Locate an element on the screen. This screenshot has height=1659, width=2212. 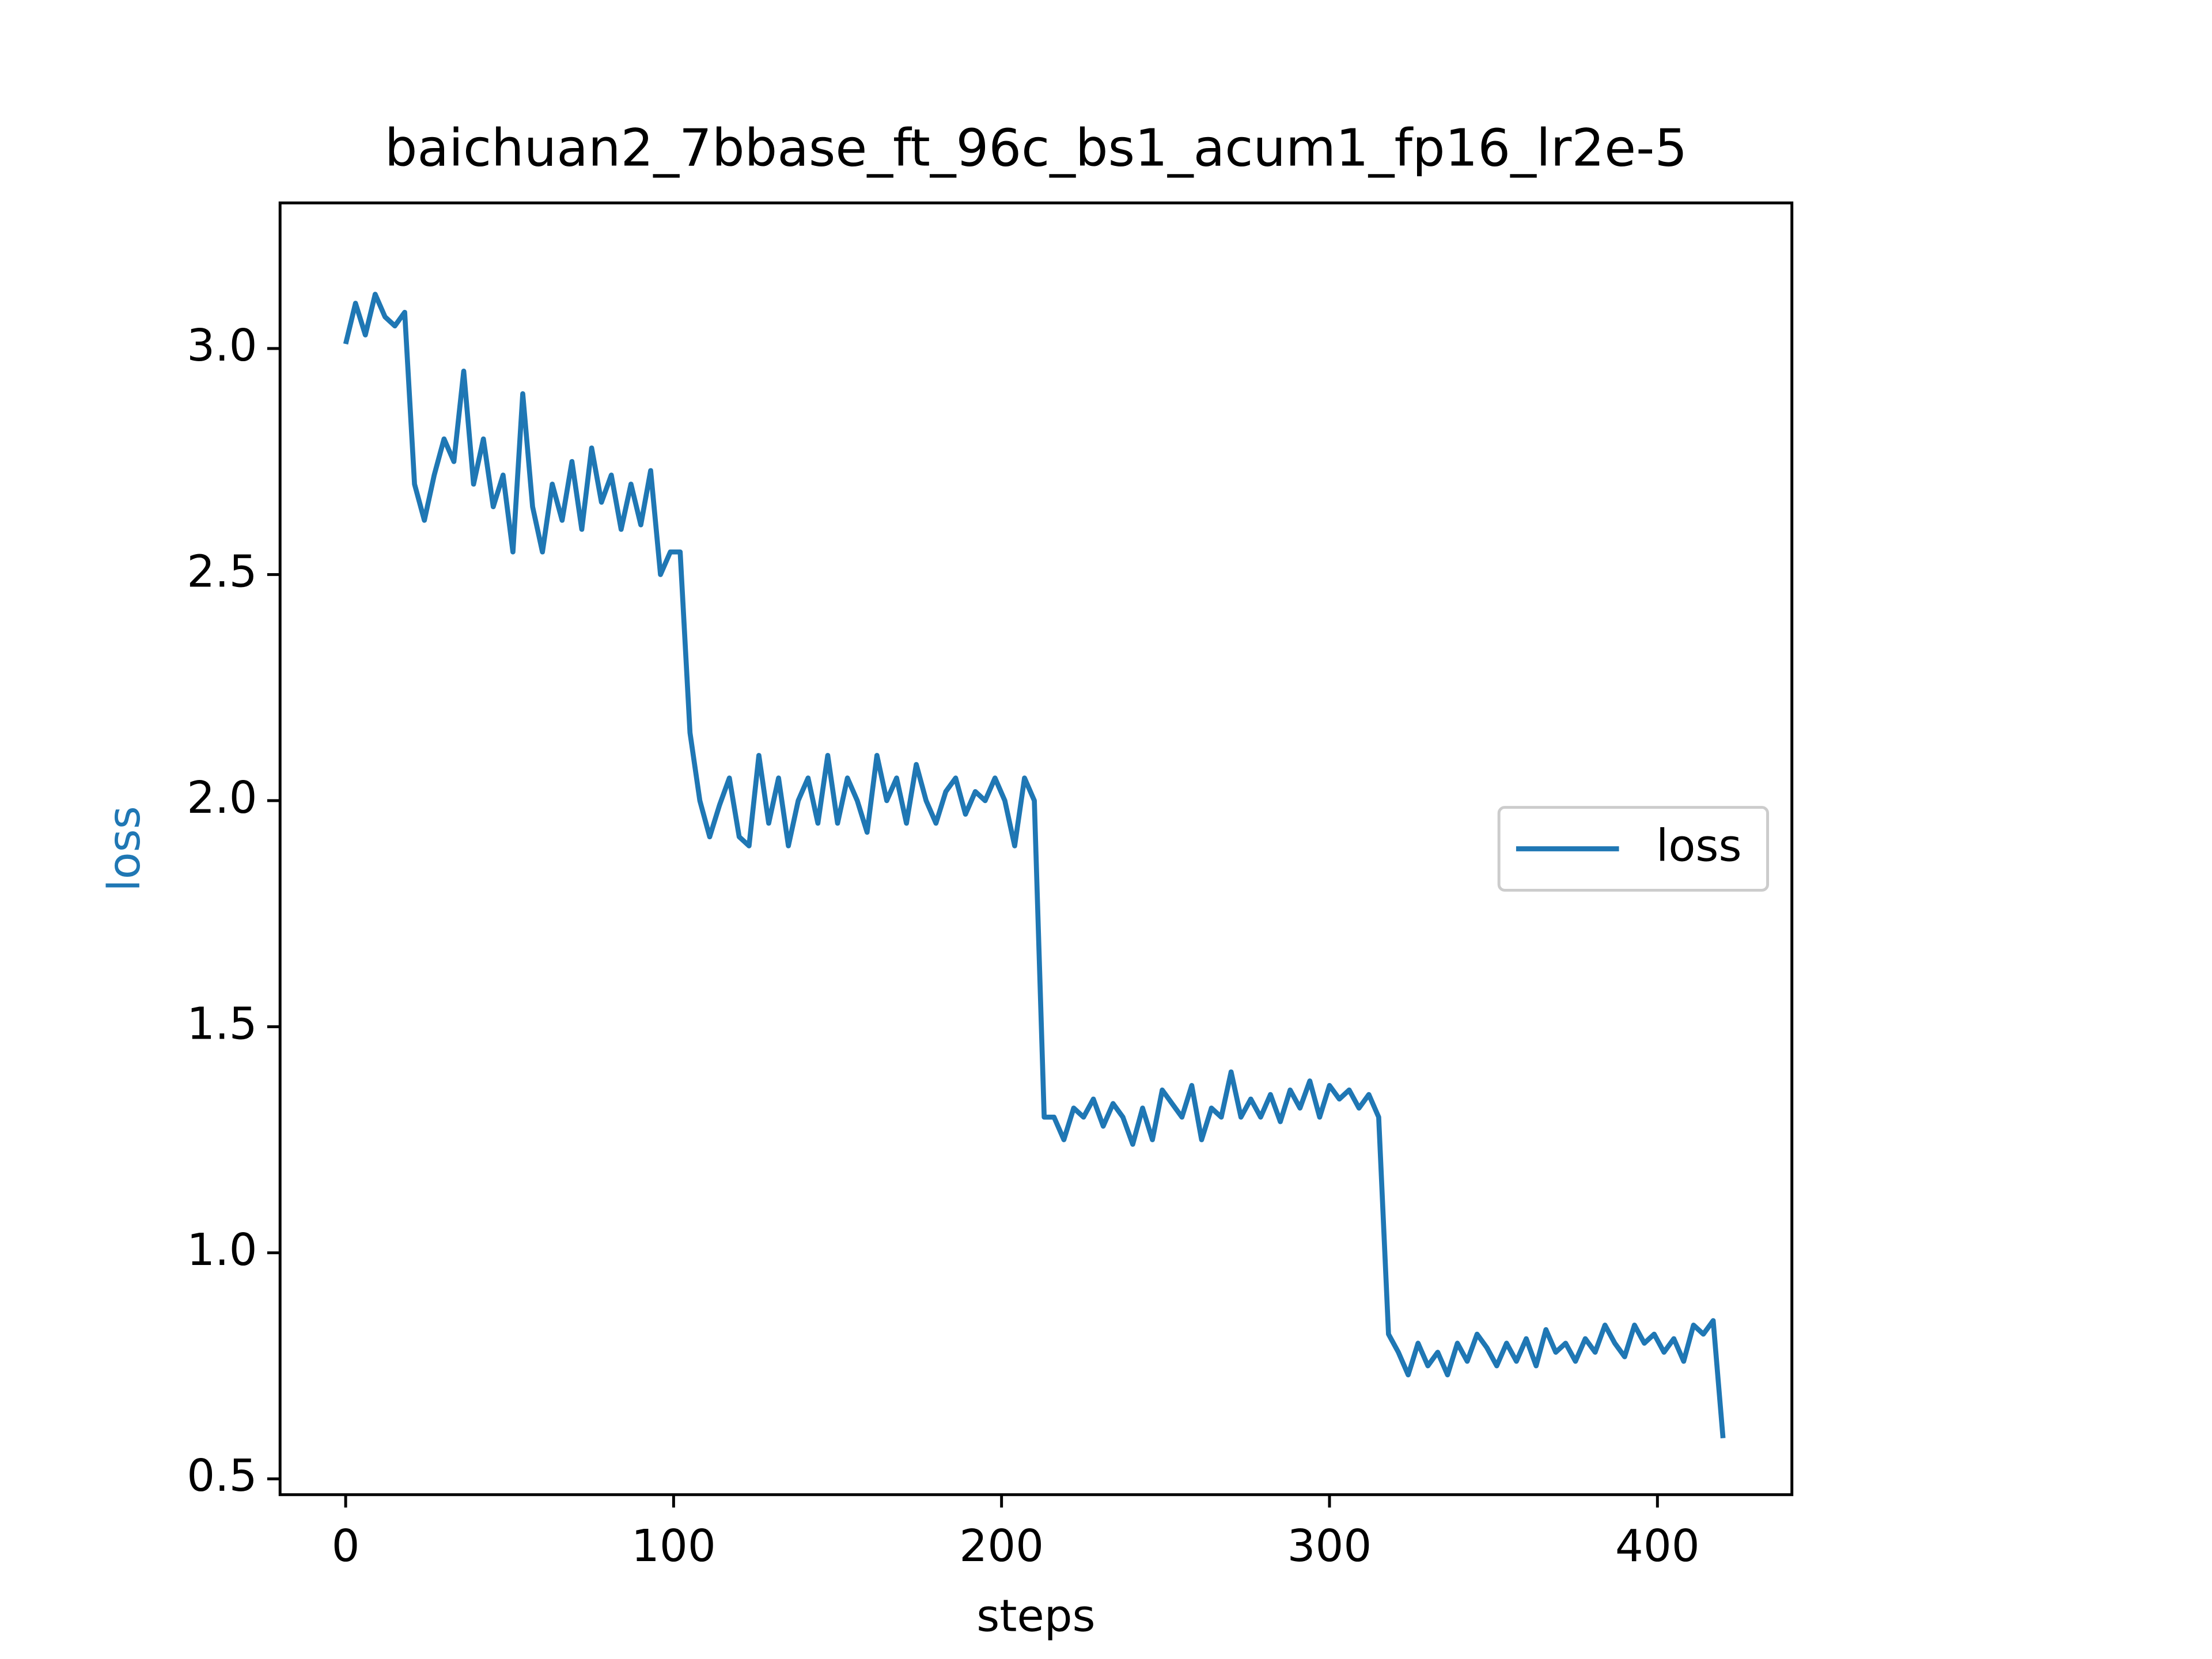
legend: loss is located at coordinates (1633, 849).